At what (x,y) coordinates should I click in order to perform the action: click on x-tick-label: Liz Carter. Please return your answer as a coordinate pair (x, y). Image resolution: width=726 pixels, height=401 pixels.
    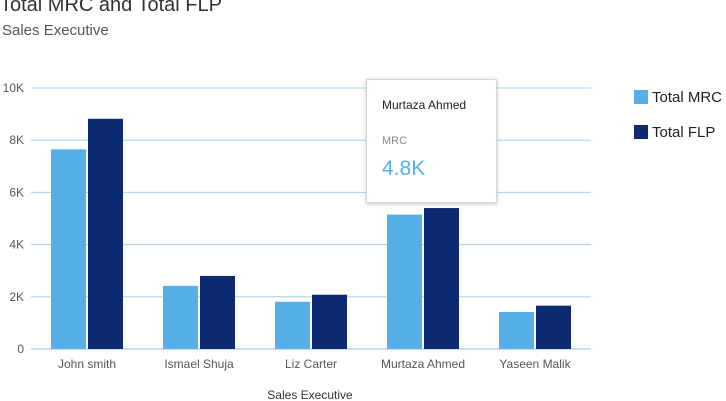
    Looking at the image, I should click on (311, 364).